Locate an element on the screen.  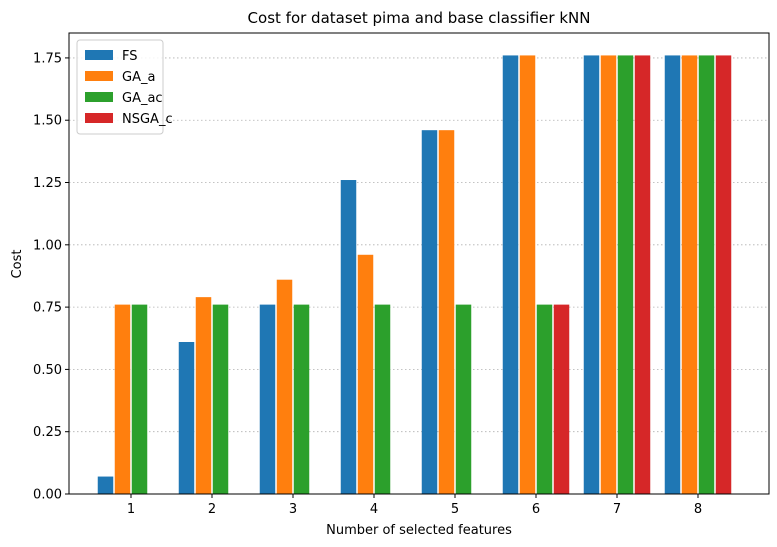
y-tick-label: 0.00 is located at coordinates (47, 495).